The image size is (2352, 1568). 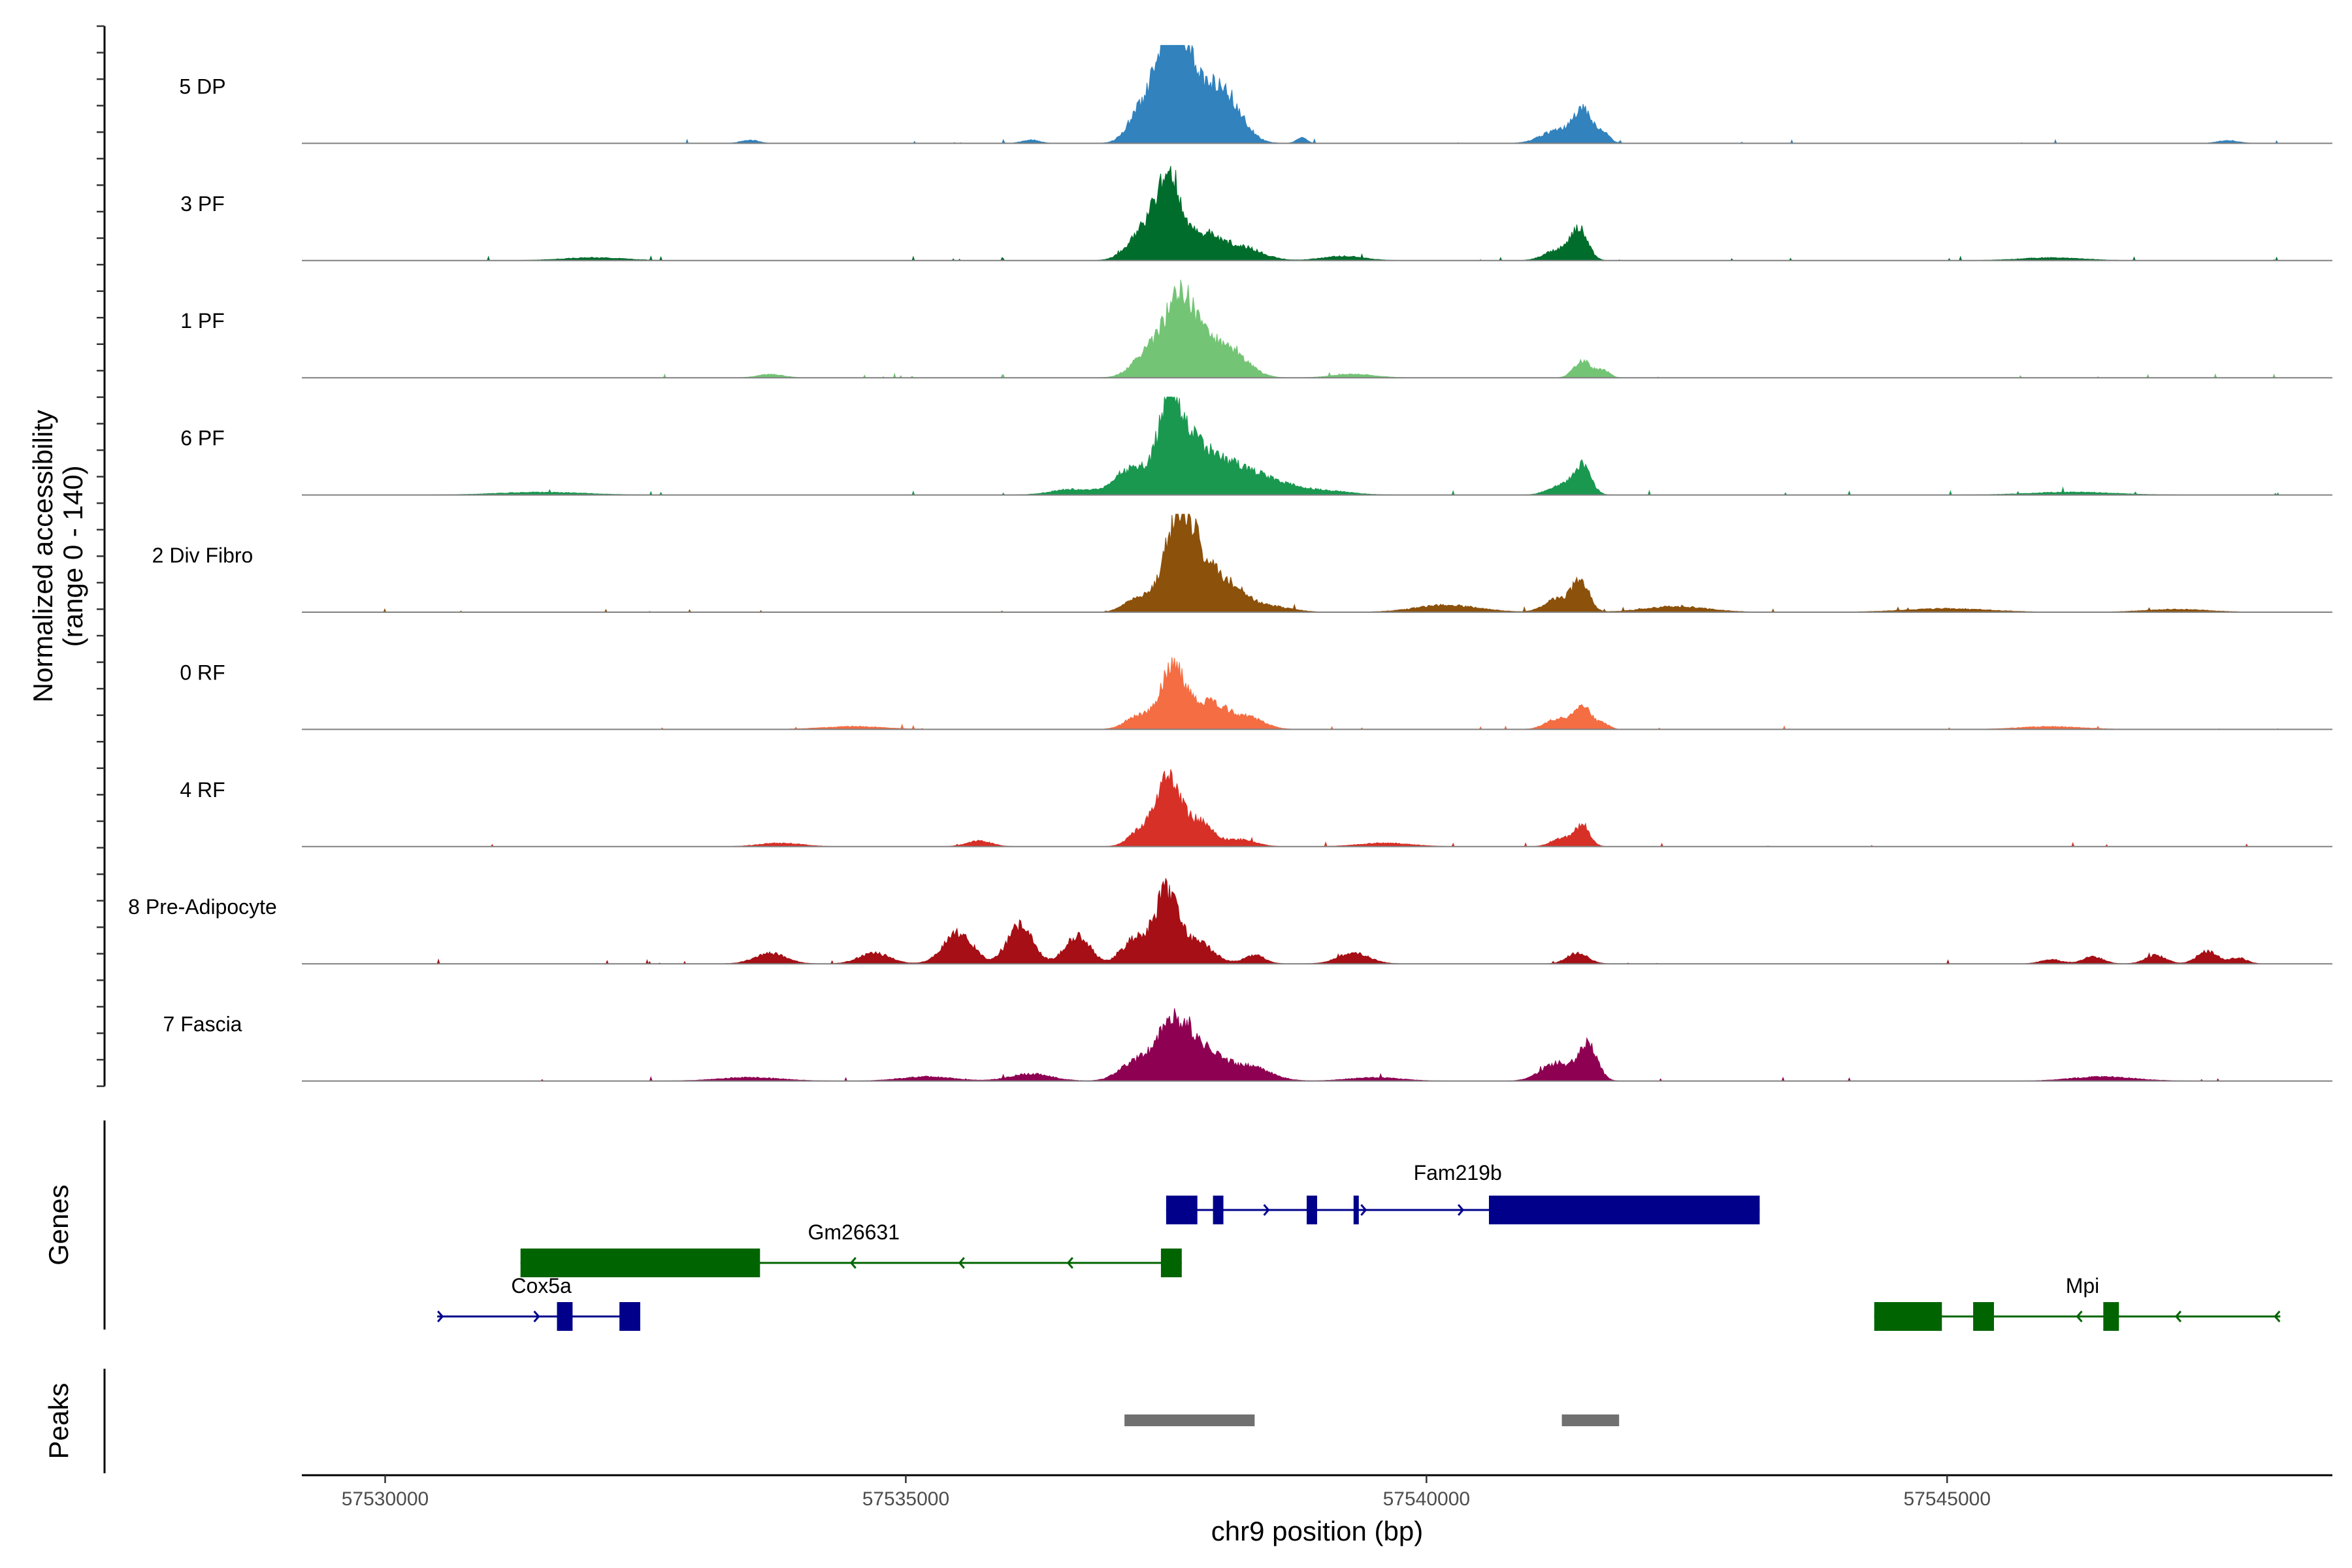 What do you see at coordinates (101, 556) in the screenshot?
I see `y-axis` at bounding box center [101, 556].